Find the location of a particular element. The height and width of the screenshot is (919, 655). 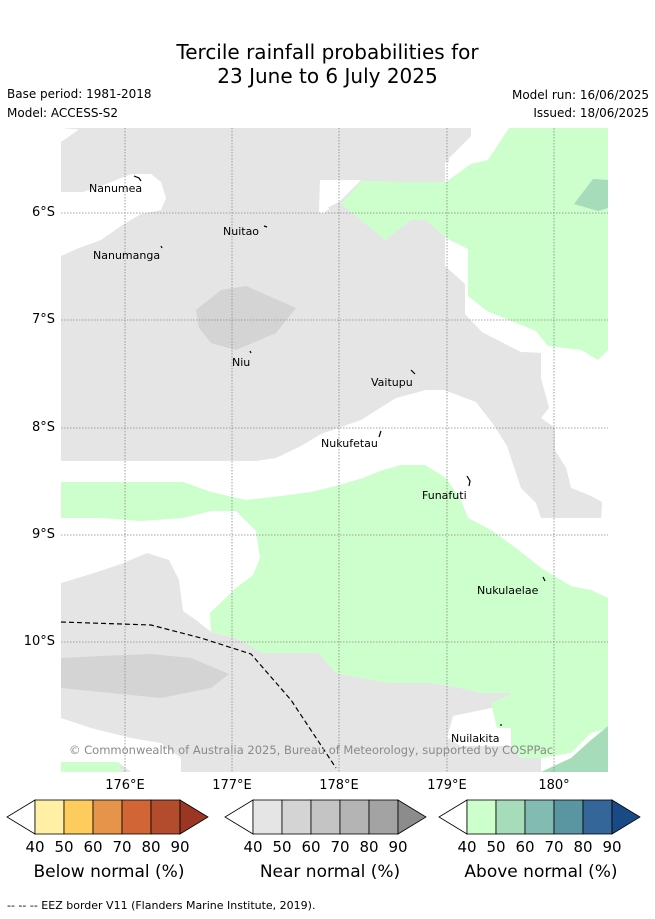

island-niu is located at coordinates (250, 352).